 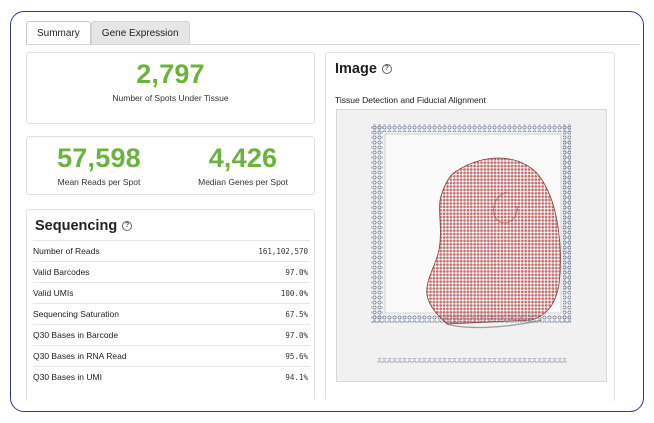 What do you see at coordinates (80, 356) in the screenshot?
I see `row-label: Q30 Bases in RNA Read` at bounding box center [80, 356].